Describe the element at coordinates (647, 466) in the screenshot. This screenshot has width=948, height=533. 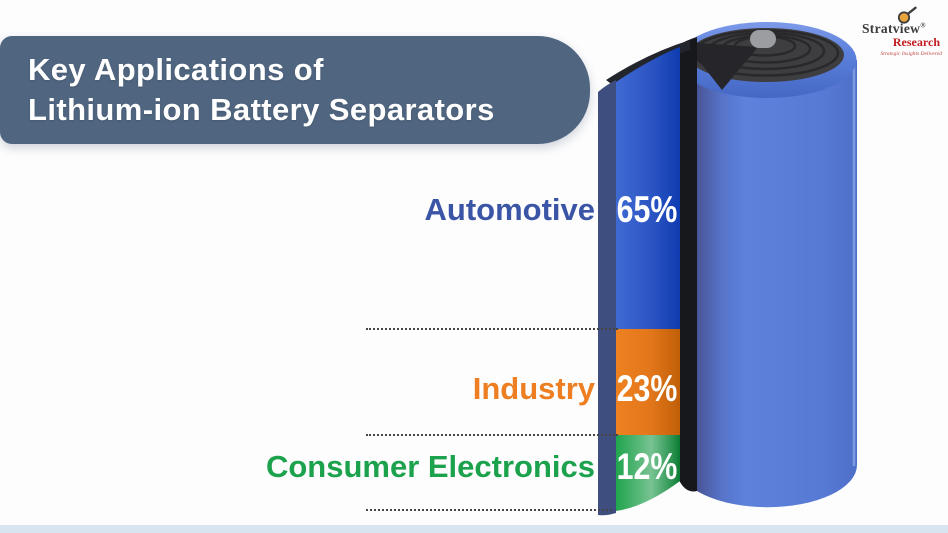
I see `value-label-consumer-electronics: 12%` at that location.